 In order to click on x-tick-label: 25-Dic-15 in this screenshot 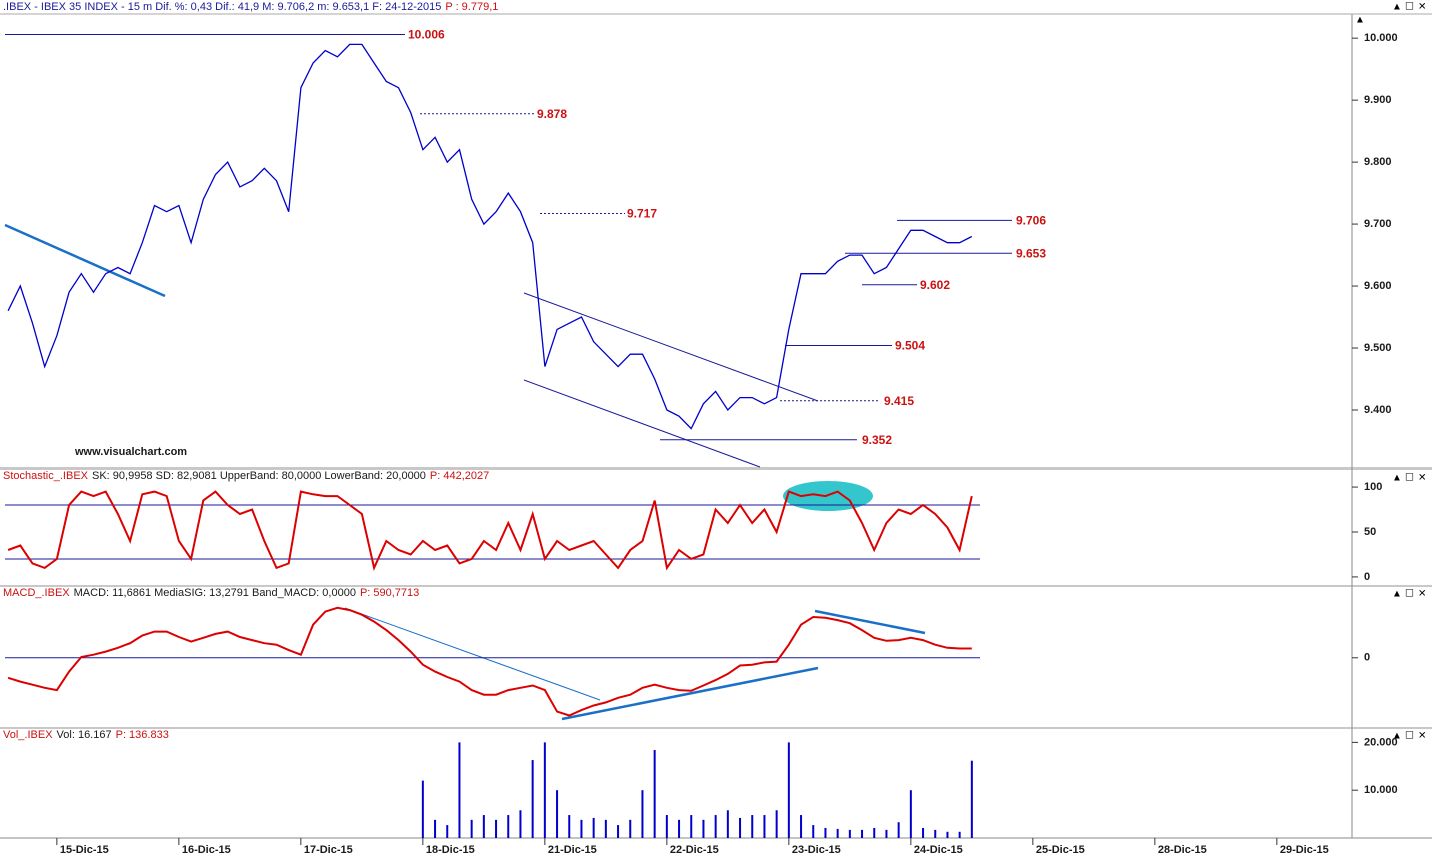, I will do `click(1060, 850)`.